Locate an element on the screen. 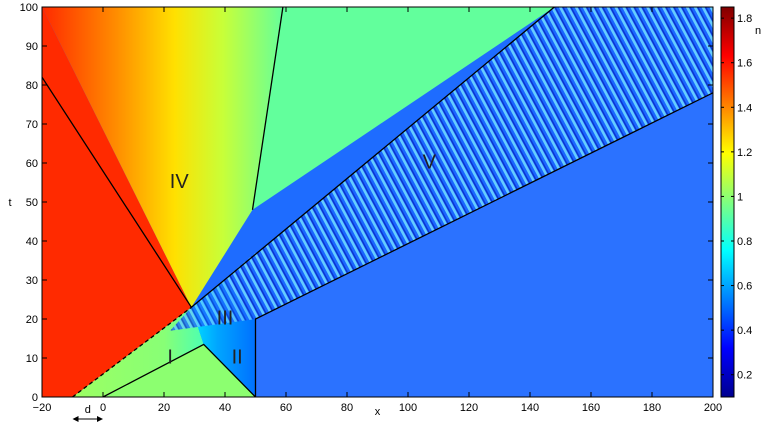 Image resolution: width=762 pixels, height=427 pixels. x-tick-label: 60 is located at coordinates (286, 408).